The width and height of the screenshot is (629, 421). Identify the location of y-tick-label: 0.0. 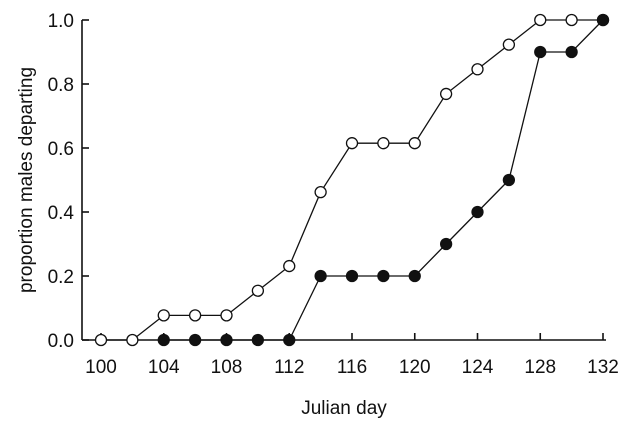
(61, 341).